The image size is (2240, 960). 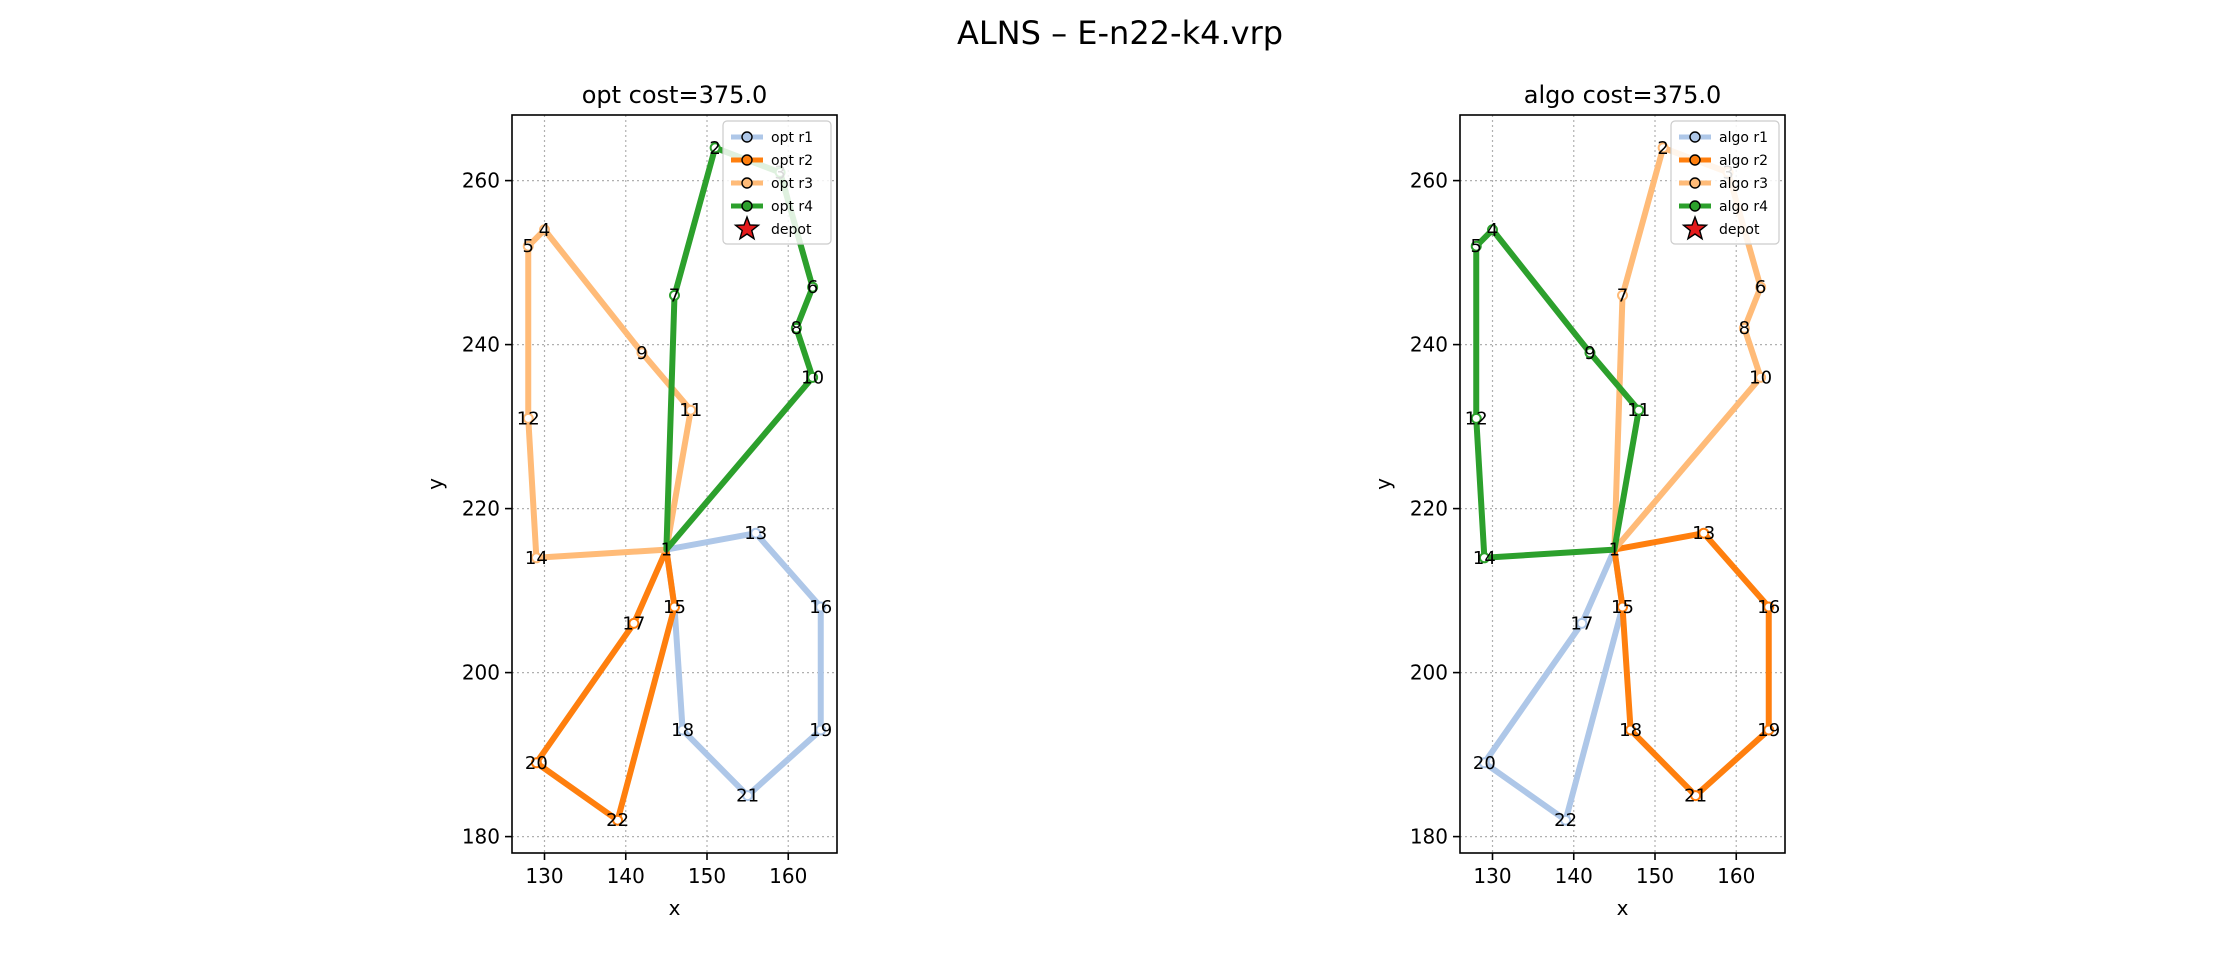 I want to click on legend-label: depot, so click(x=791, y=230).